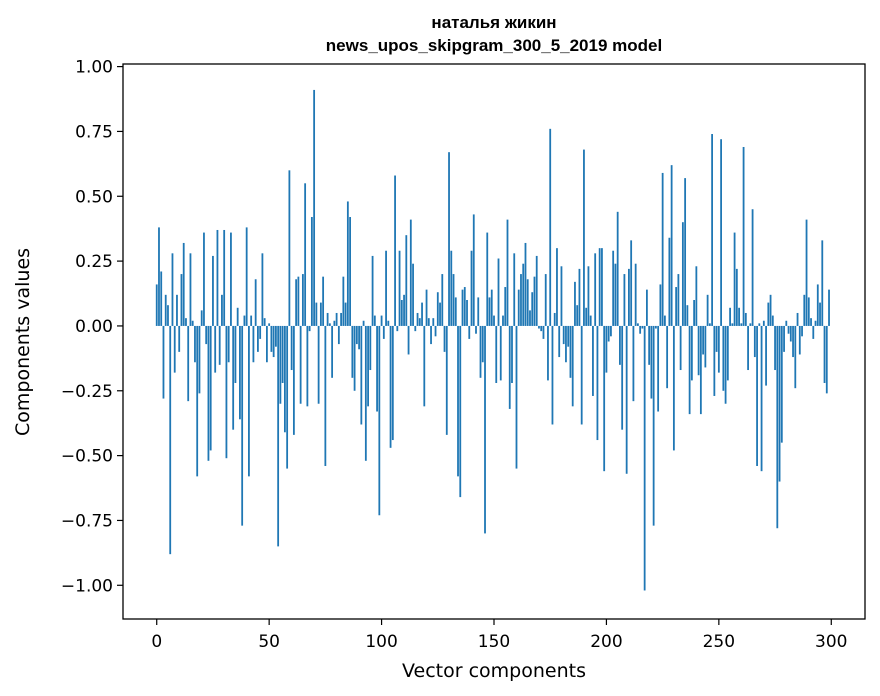  I want to click on x-tick-label: 250, so click(719, 642).